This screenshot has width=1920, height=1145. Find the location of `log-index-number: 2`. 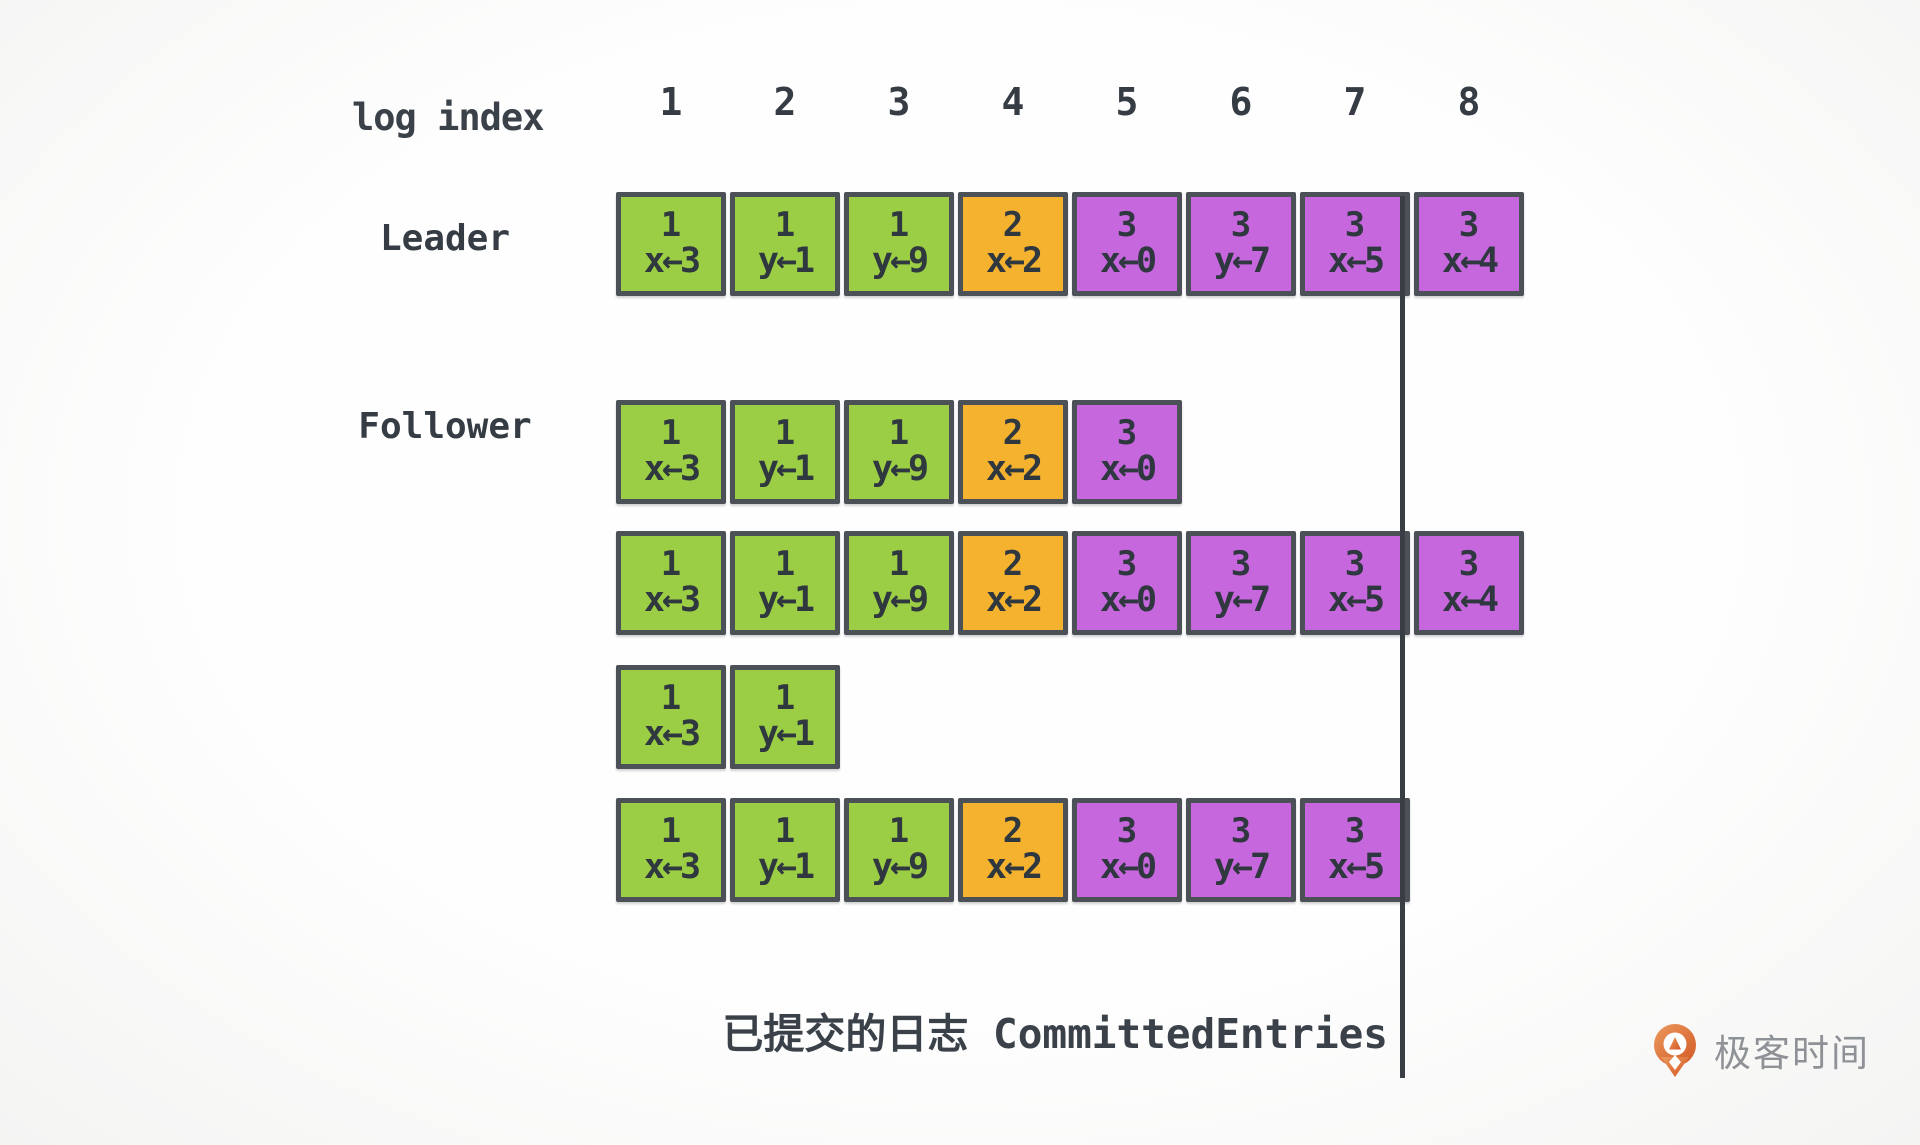

log-index-number: 2 is located at coordinates (785, 102).